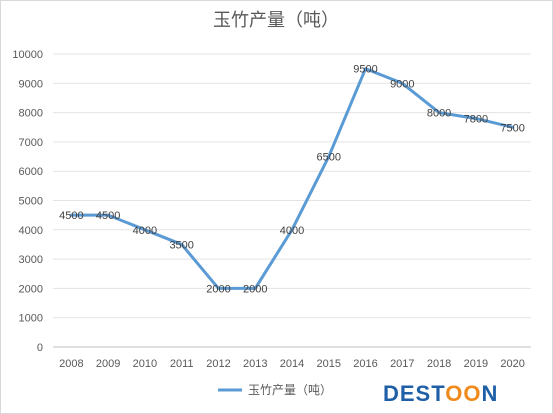  Describe the element at coordinates (31, 143) in the screenshot. I see `y-tick-label: 7000` at that location.